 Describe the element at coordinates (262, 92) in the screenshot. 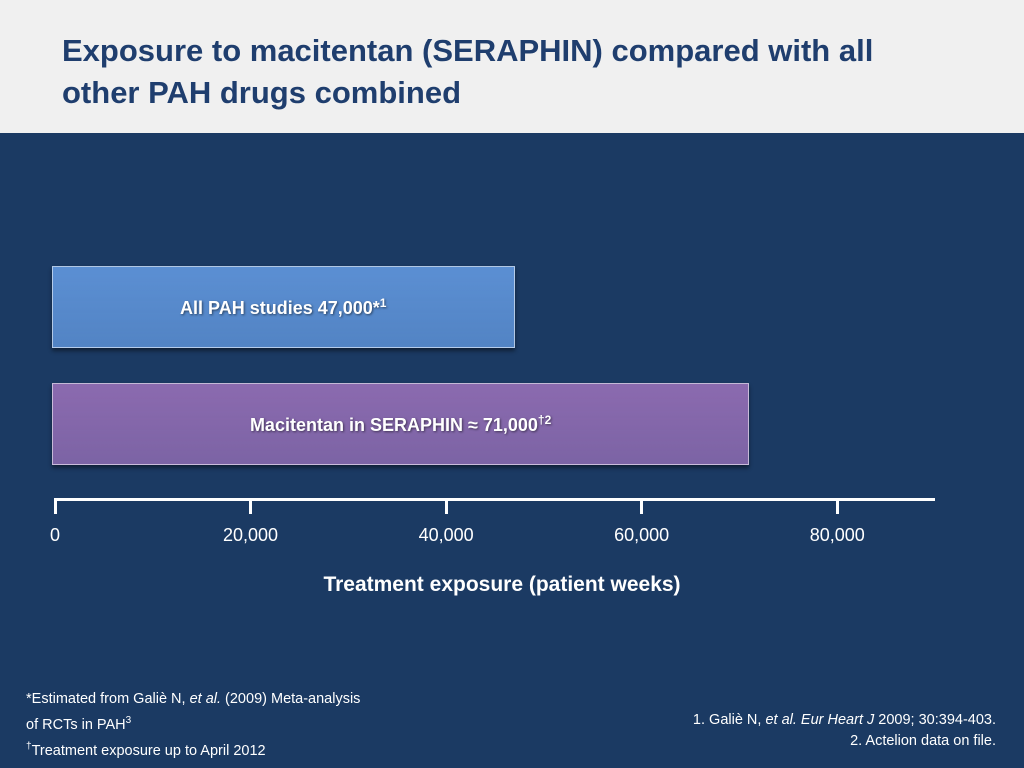

I see `slide-title-line-2: other PAH drugs combined` at that location.